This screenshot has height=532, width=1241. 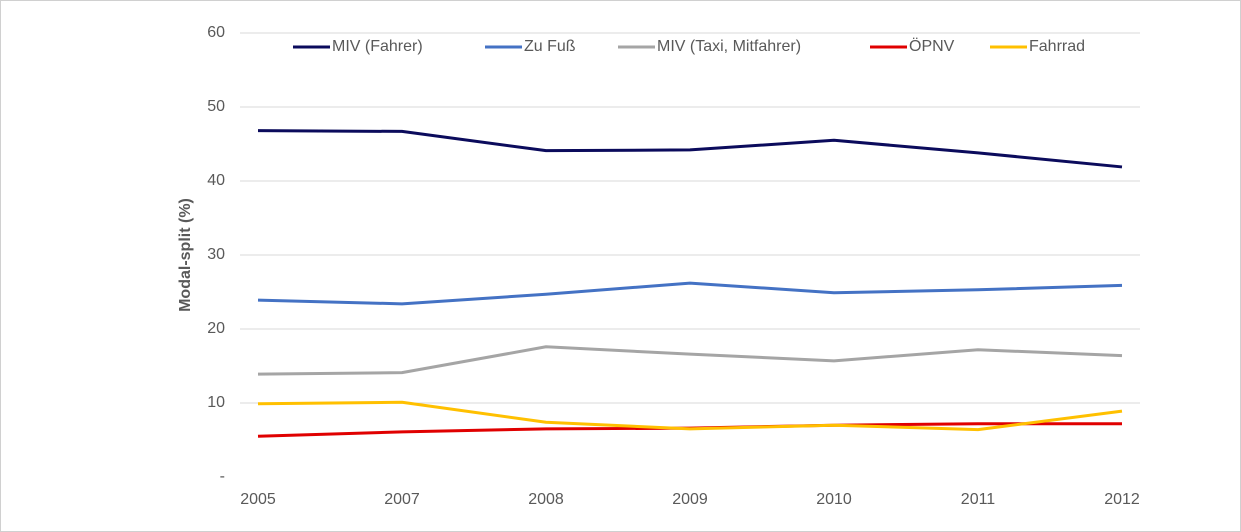 I want to click on legend-label: Zu Fuß, so click(x=550, y=46).